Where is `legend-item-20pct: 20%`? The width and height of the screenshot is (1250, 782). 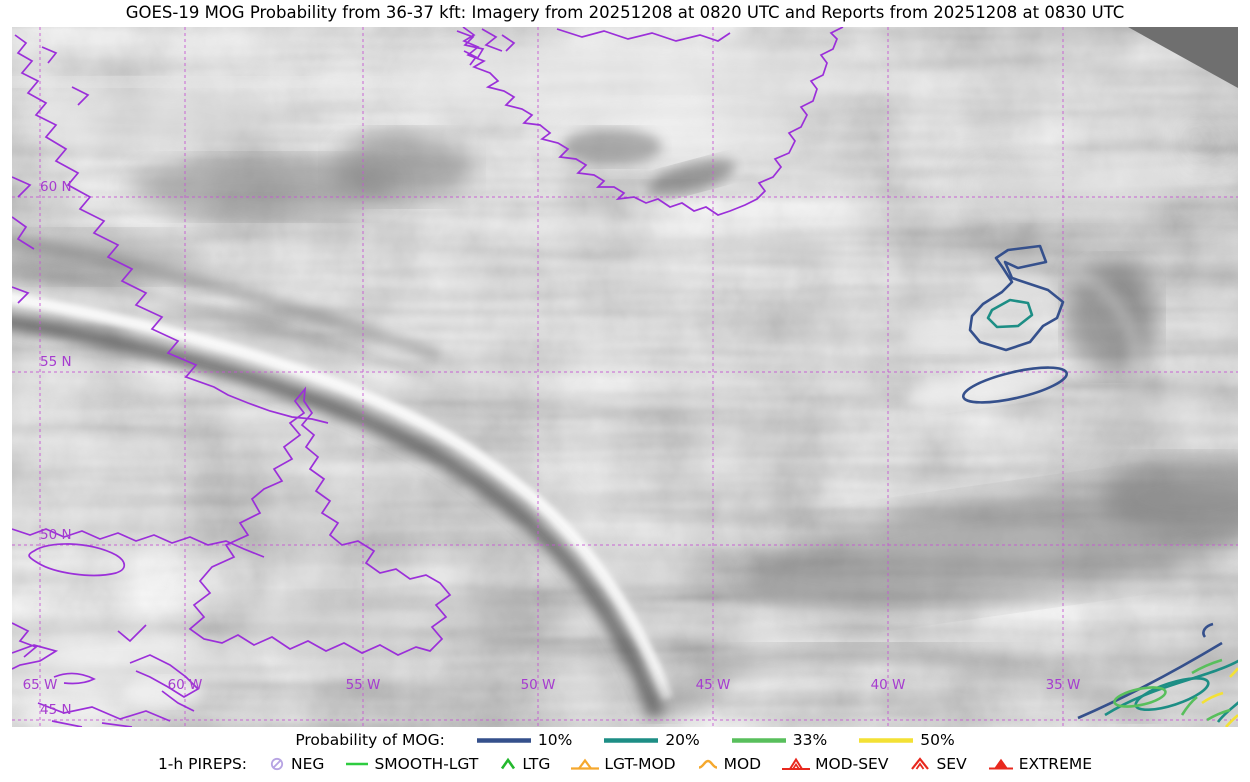 legend-item-20pct: 20% is located at coordinates (651, 740).